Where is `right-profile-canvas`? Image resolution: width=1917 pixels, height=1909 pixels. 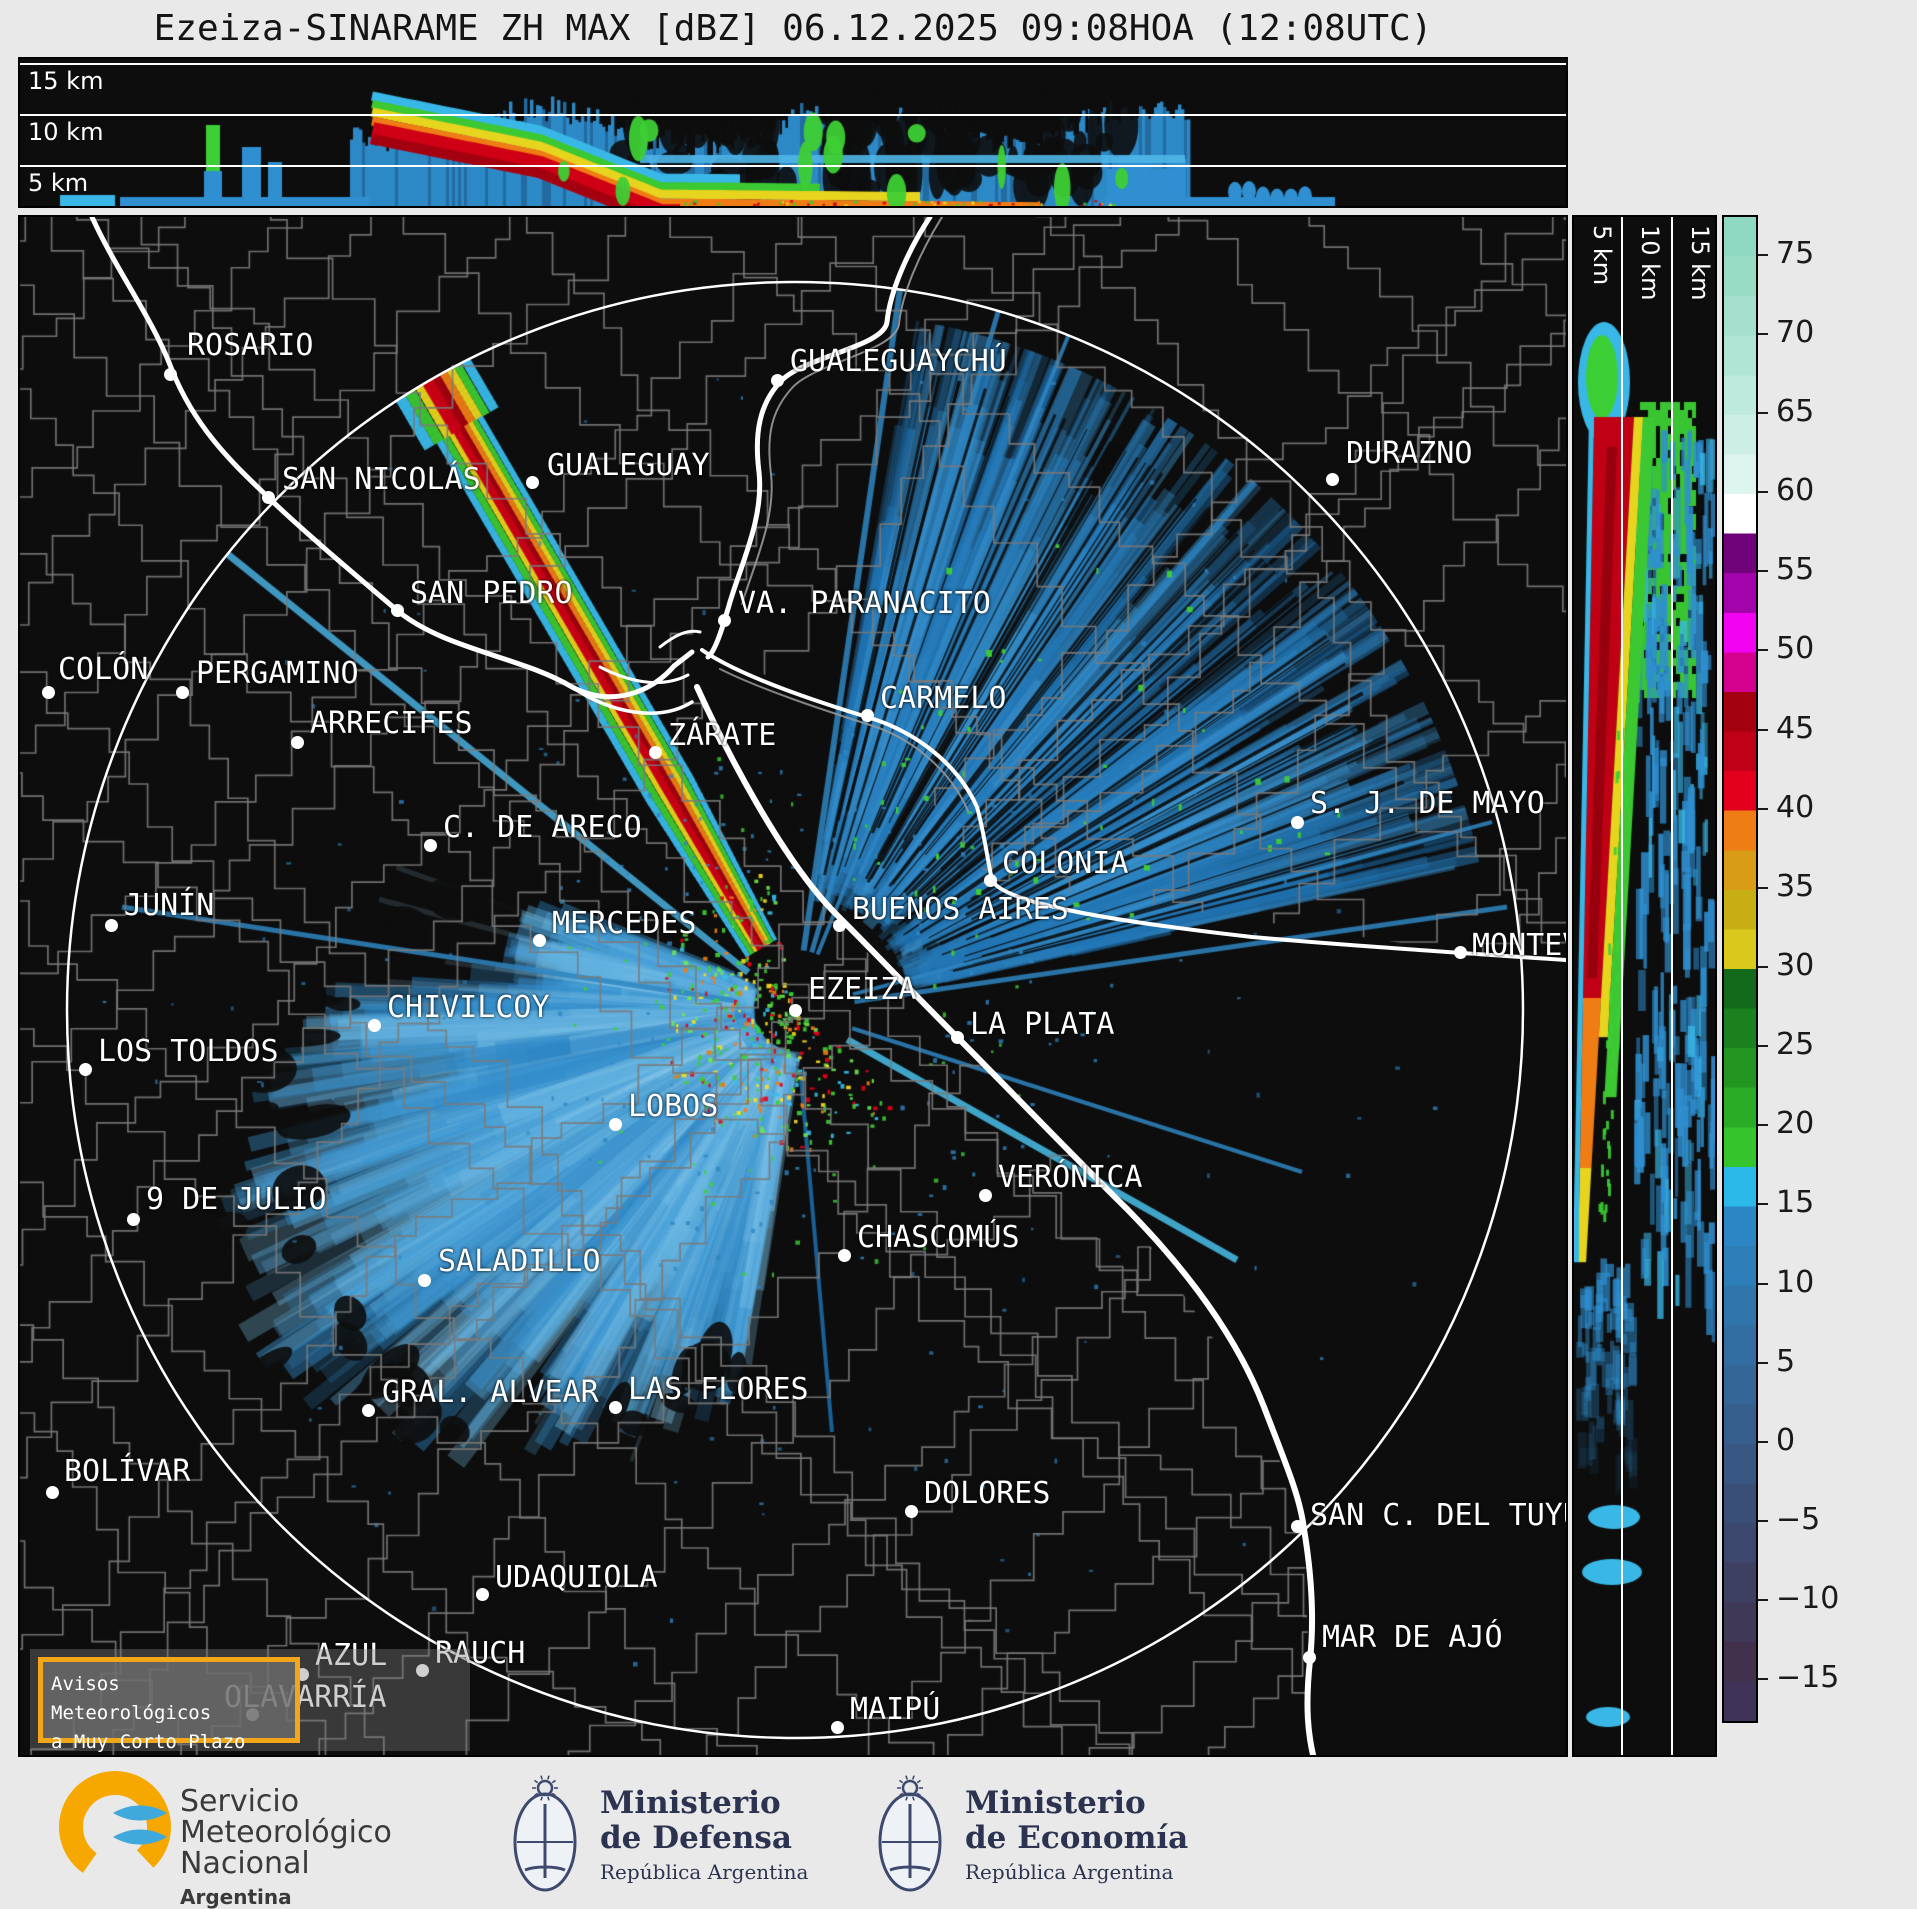
right-profile-canvas is located at coordinates (1644, 986).